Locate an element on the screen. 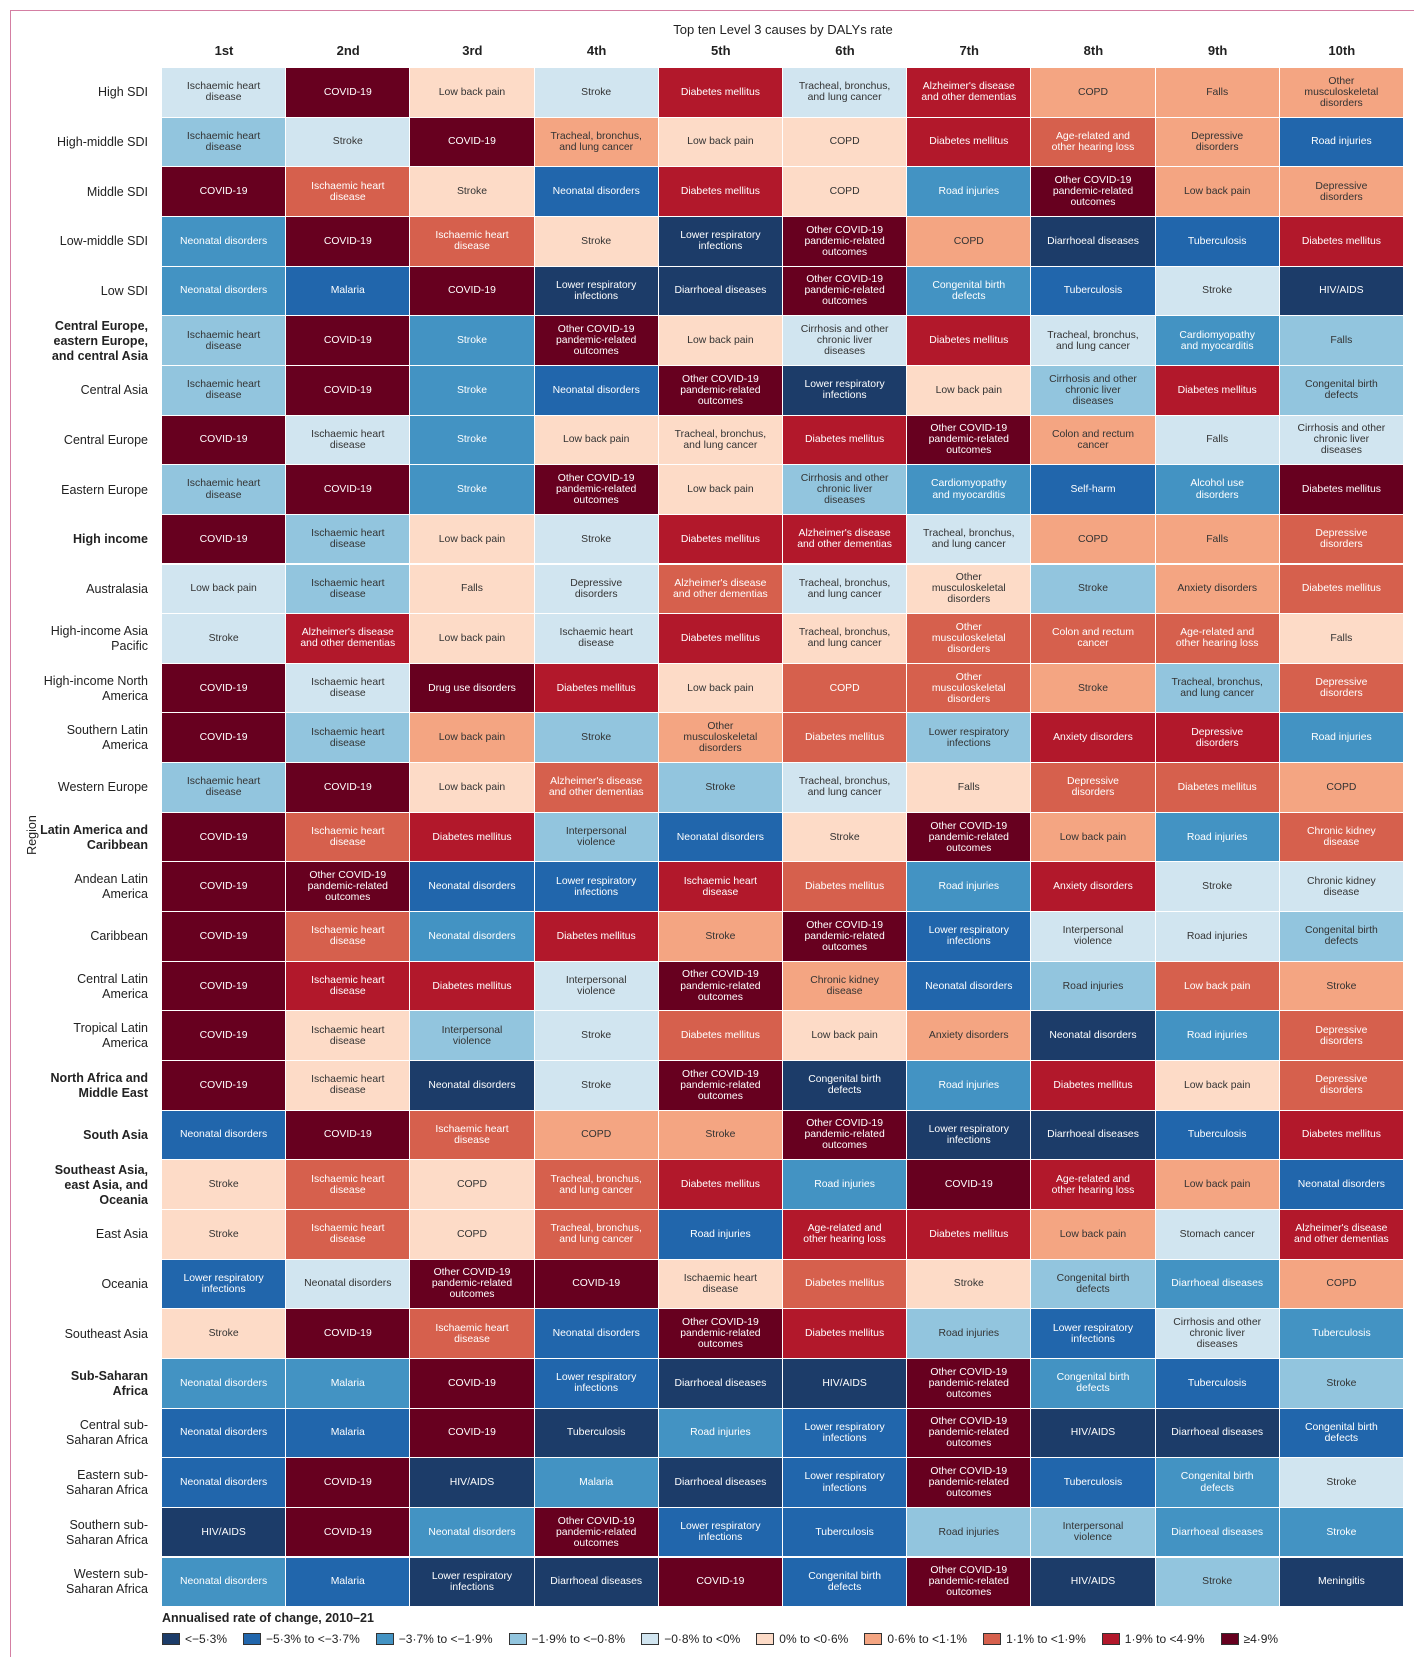  region-label: High-income Asia Pacific is located at coordinates (99, 638).